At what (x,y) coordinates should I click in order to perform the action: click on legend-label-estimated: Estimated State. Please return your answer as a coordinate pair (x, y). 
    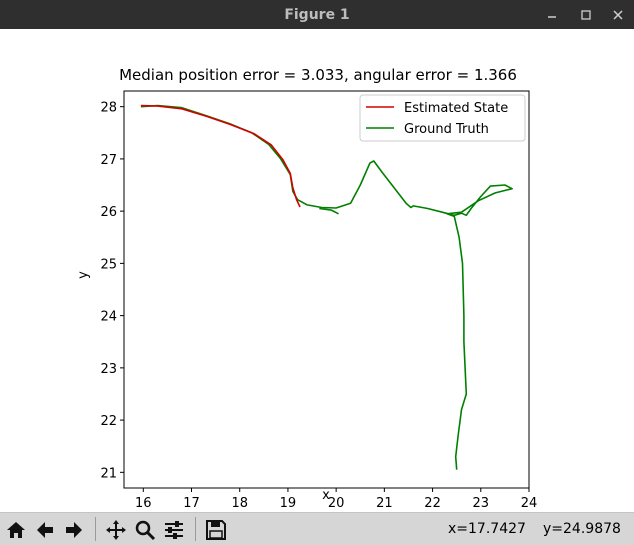
    Looking at the image, I should click on (456, 108).